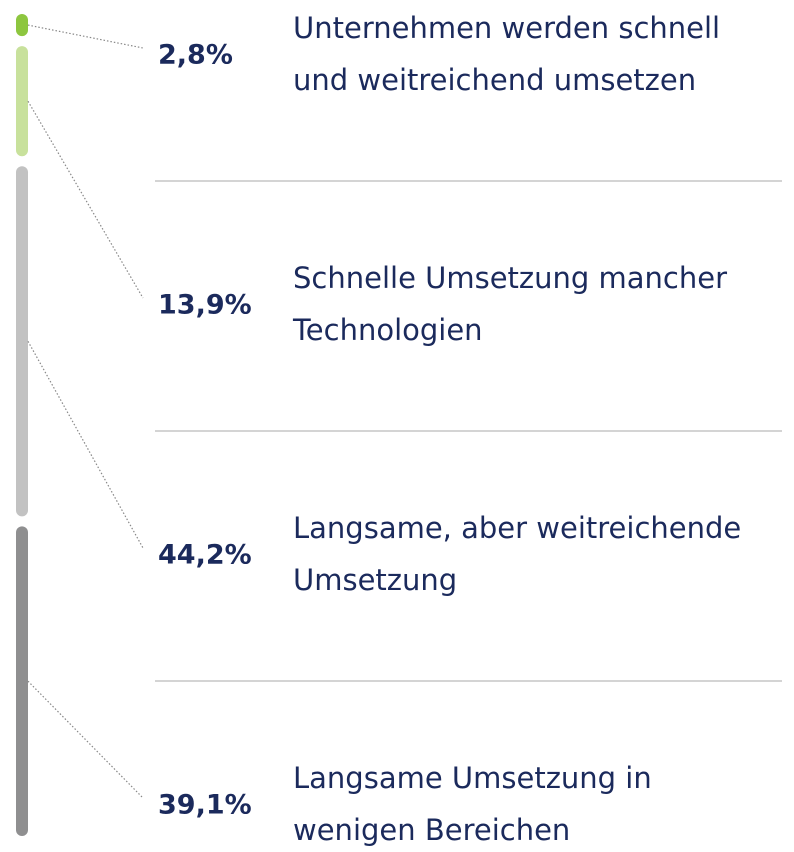 The height and width of the screenshot is (852, 794). I want to click on category-label: Langsame Umsetzung in, so click(472, 778).